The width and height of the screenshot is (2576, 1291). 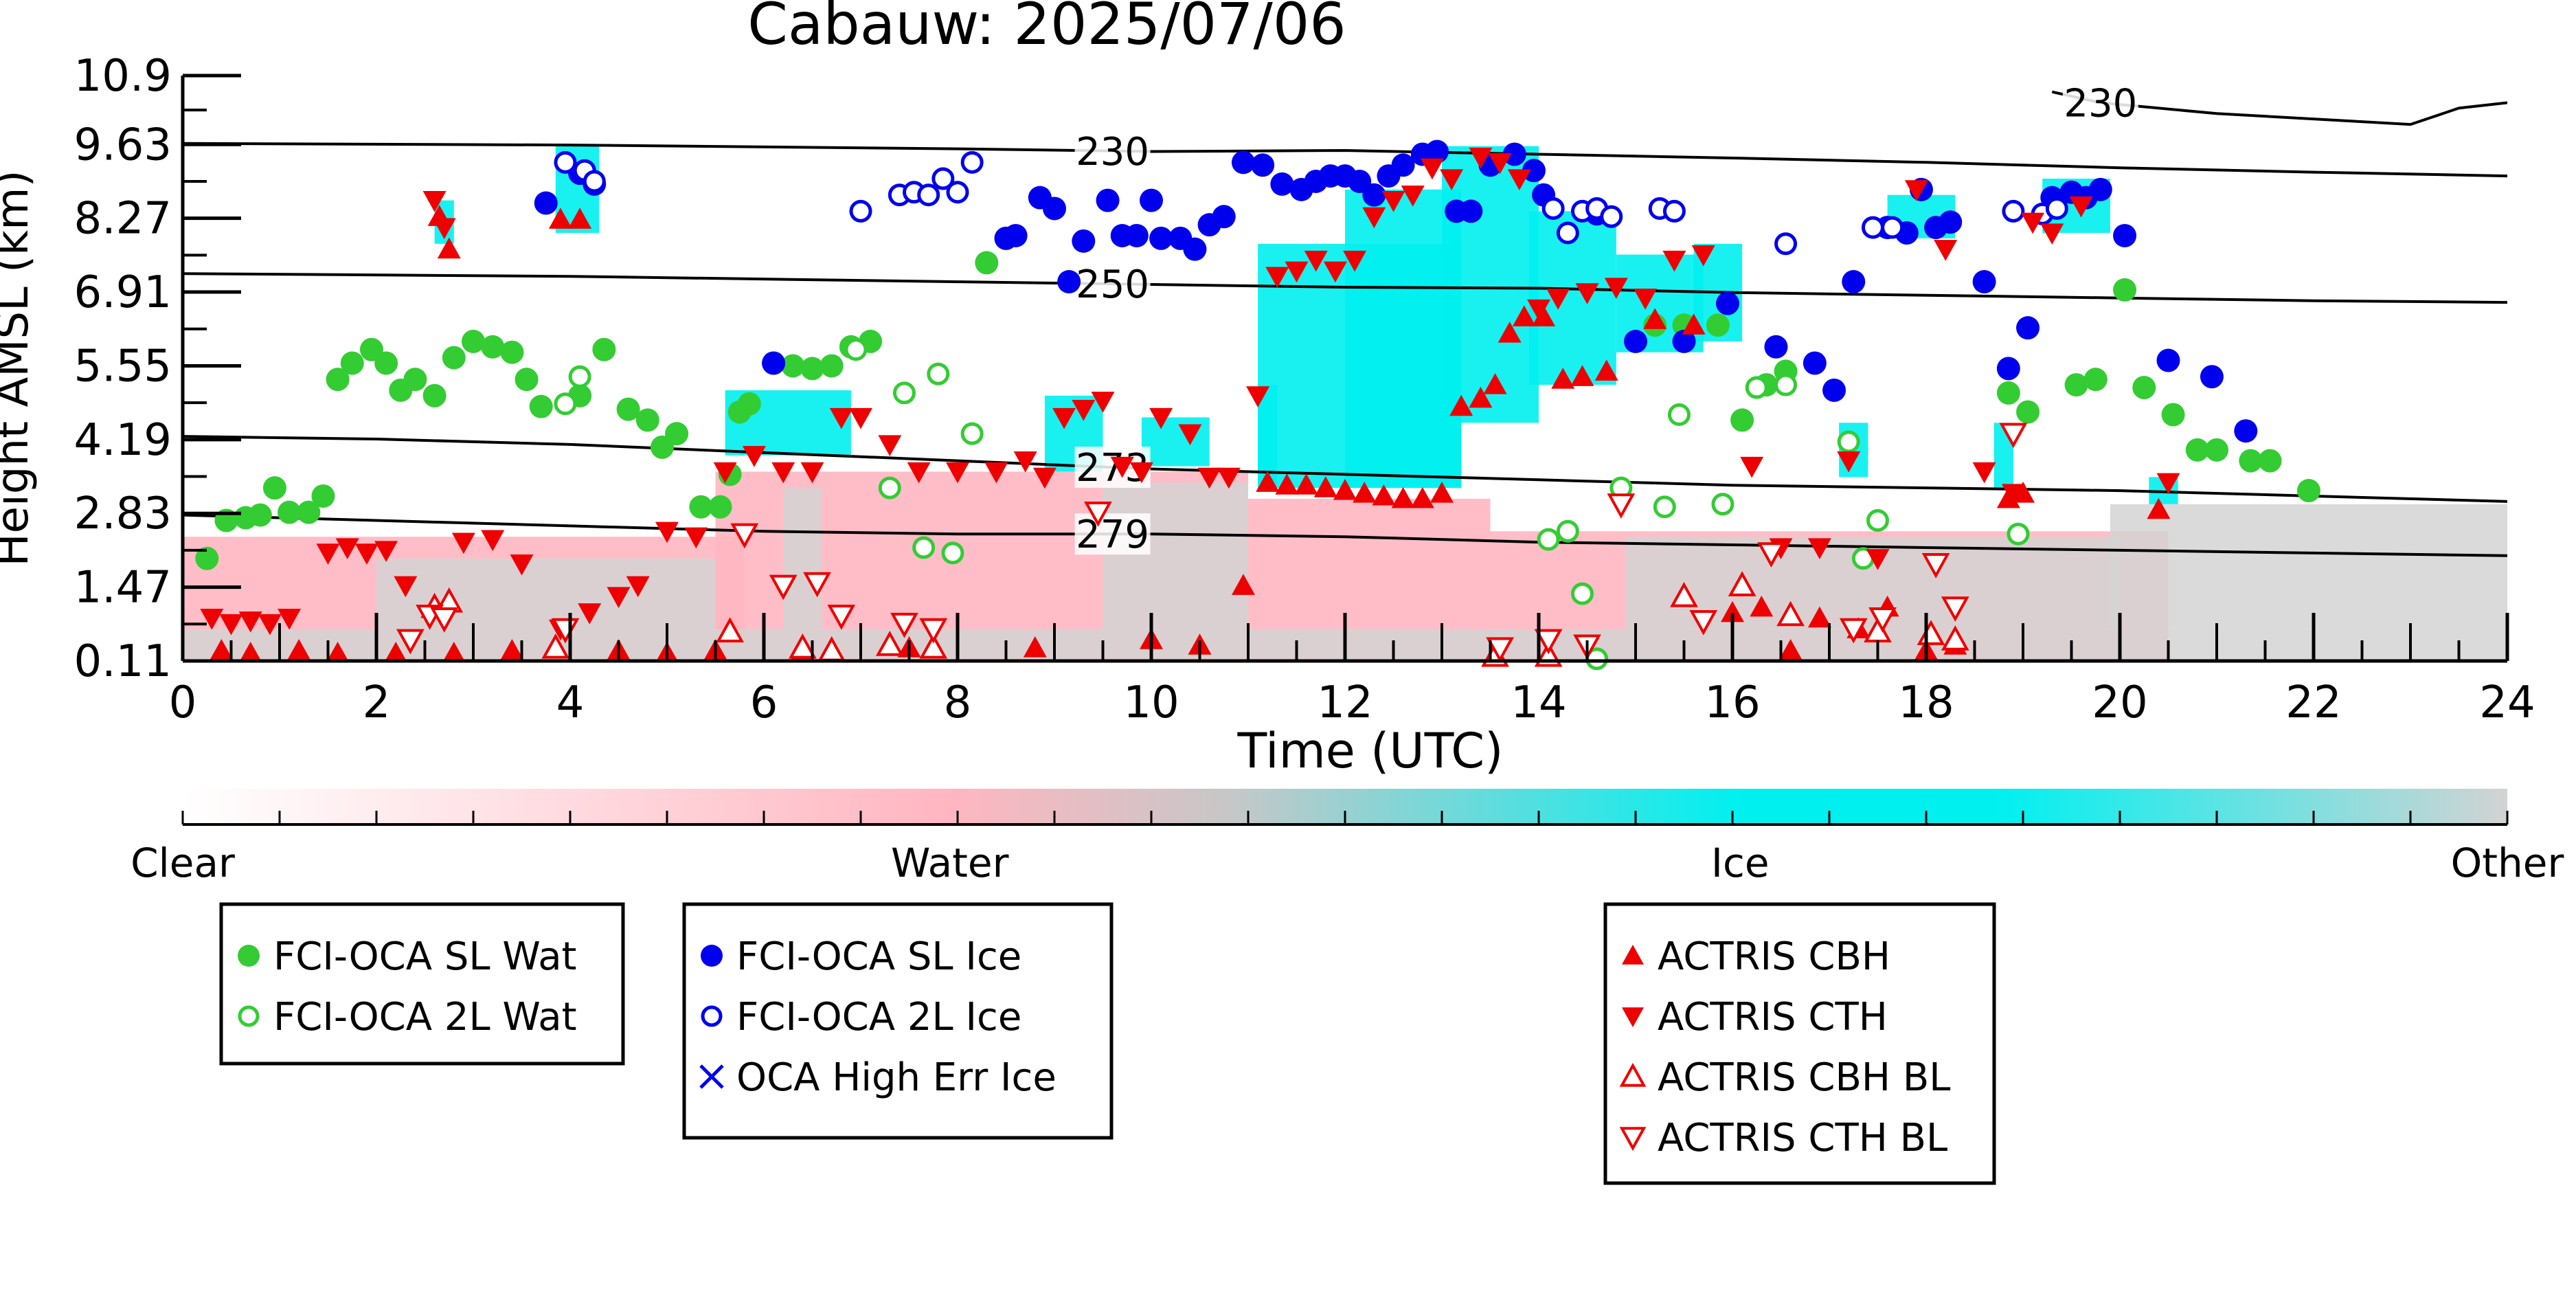 I want to click on legend-label-fci-oca-sl-ice: FCI-OCA SL Ice, so click(x=878, y=957).